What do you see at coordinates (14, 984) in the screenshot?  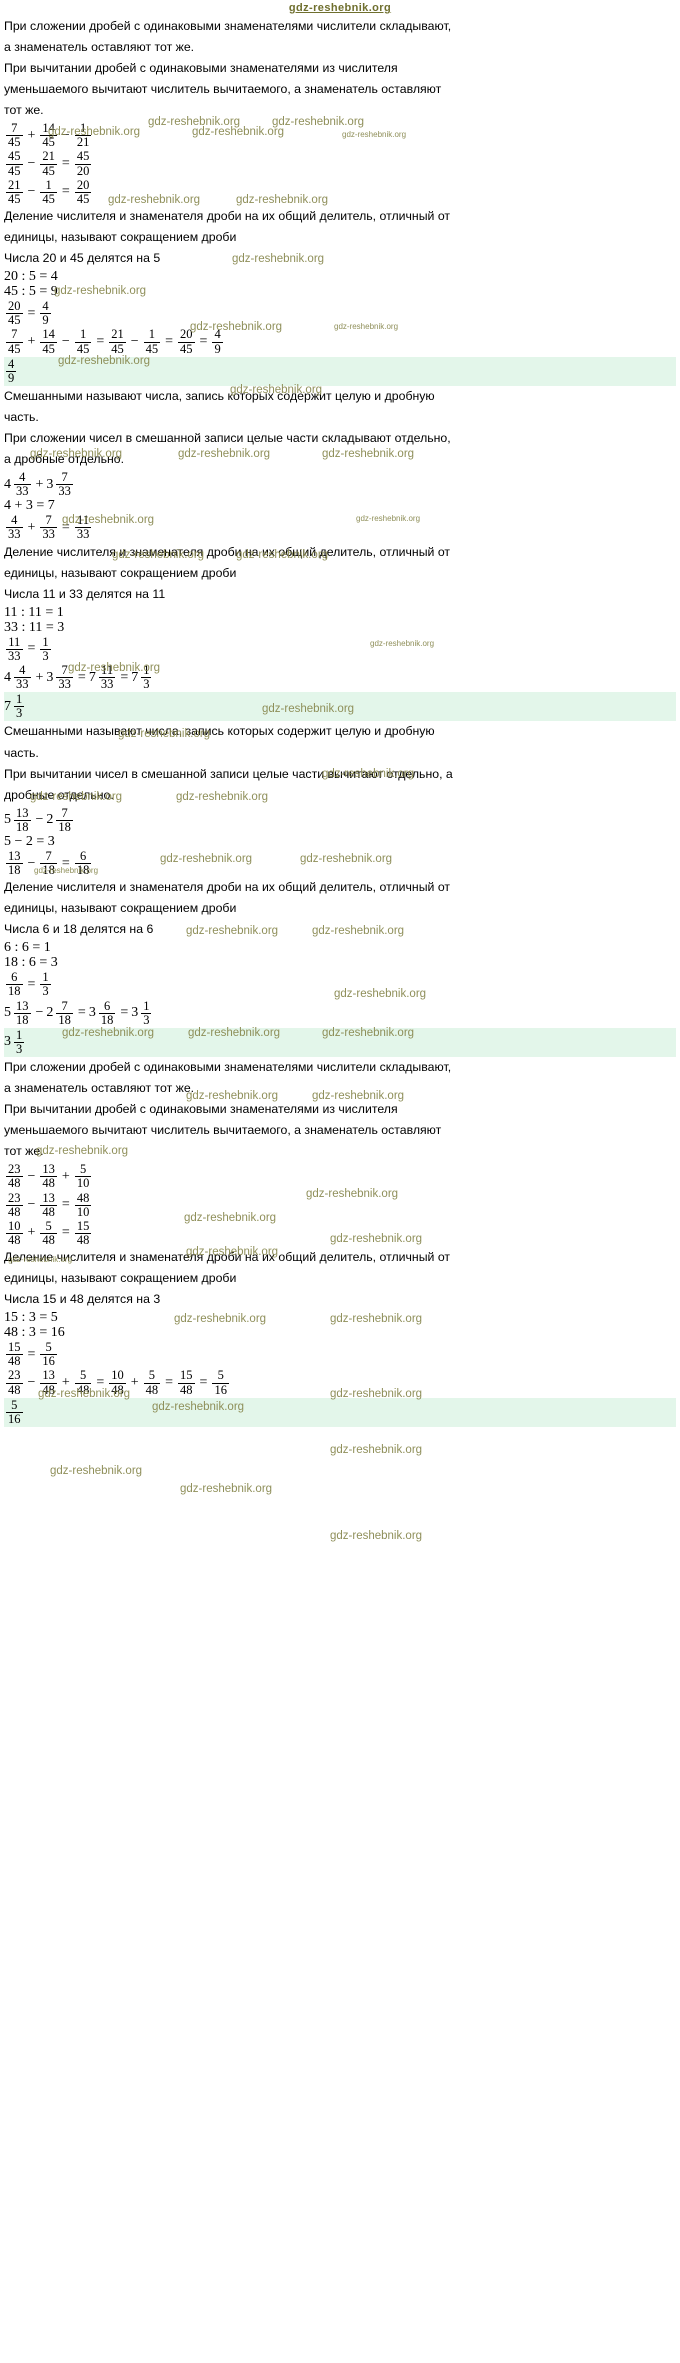 I see `fraction: 6 18` at bounding box center [14, 984].